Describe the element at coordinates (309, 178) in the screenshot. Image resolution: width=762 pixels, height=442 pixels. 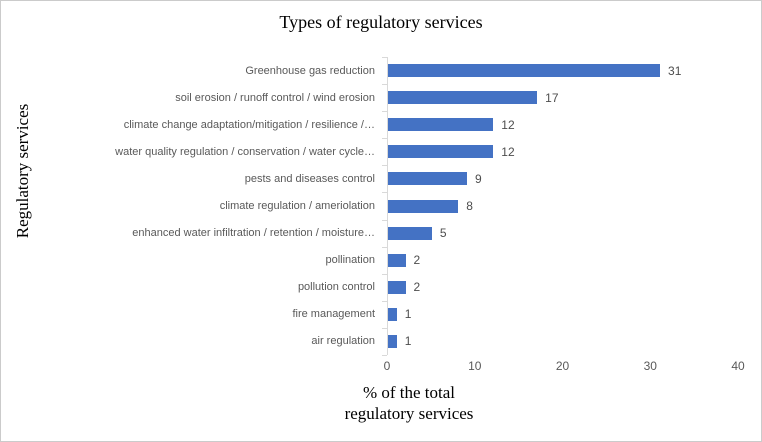
I see `category-label: pests and diseases control` at that location.